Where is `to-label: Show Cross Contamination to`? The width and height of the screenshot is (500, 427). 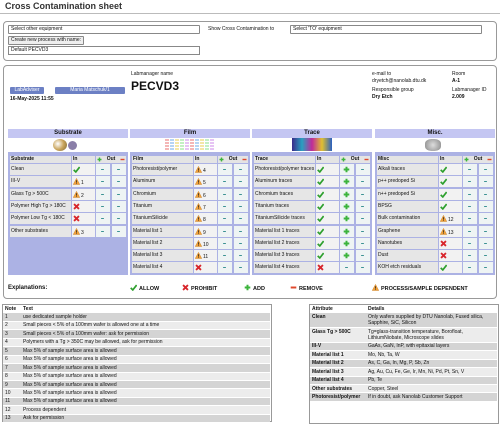
to-label: Show Cross Contamination to is located at coordinates (241, 29).